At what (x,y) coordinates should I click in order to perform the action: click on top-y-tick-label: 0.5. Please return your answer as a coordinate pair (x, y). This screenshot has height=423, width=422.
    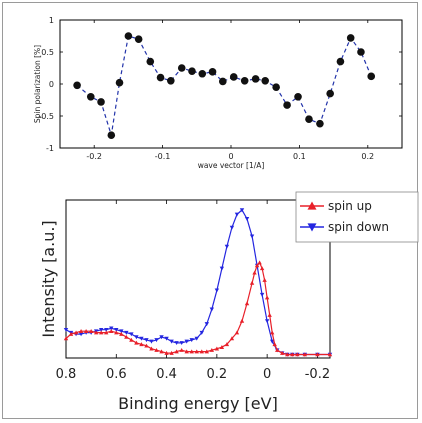
    Looking at the image, I should click on (47, 52).